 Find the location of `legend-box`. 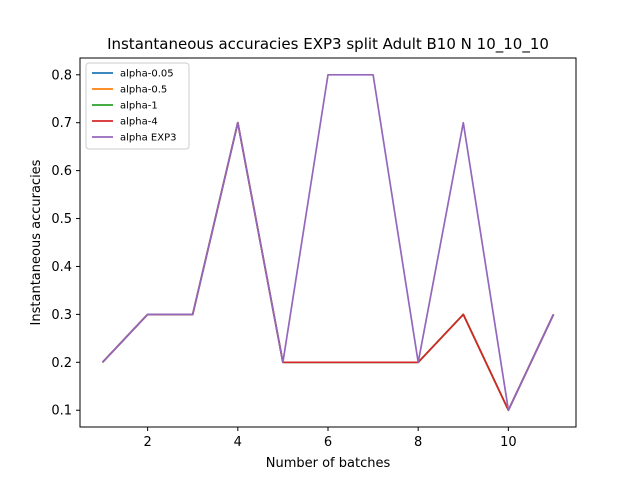

legend-box is located at coordinates (137, 106).